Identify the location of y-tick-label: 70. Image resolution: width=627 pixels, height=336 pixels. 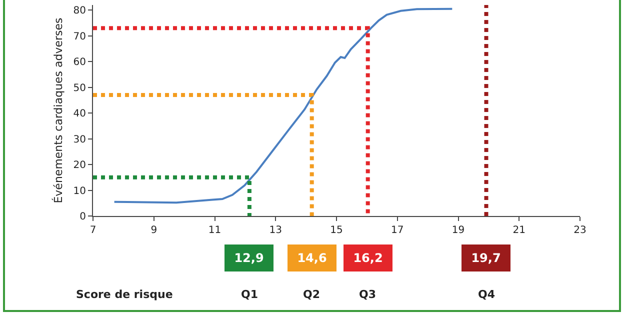
(79, 36).